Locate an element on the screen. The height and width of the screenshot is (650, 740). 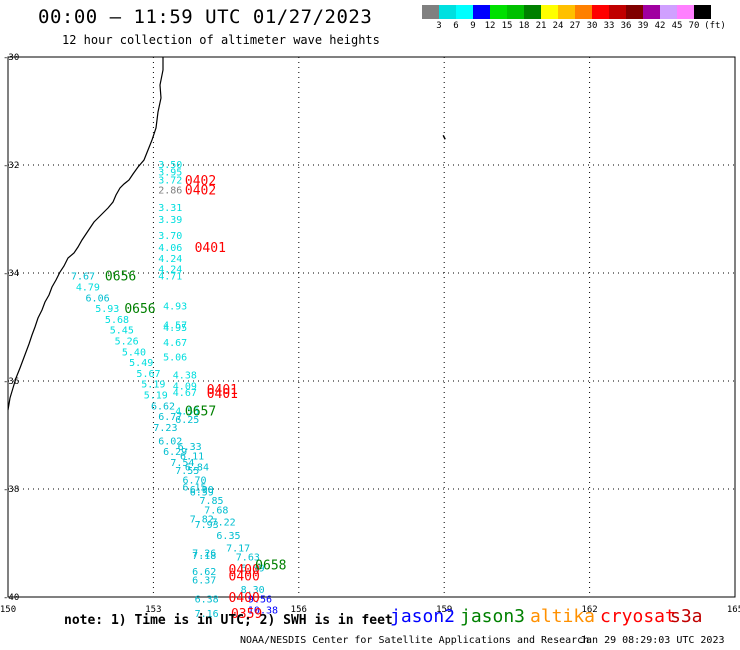
wave-height-value: 7.93 is located at coordinates (207, 525).